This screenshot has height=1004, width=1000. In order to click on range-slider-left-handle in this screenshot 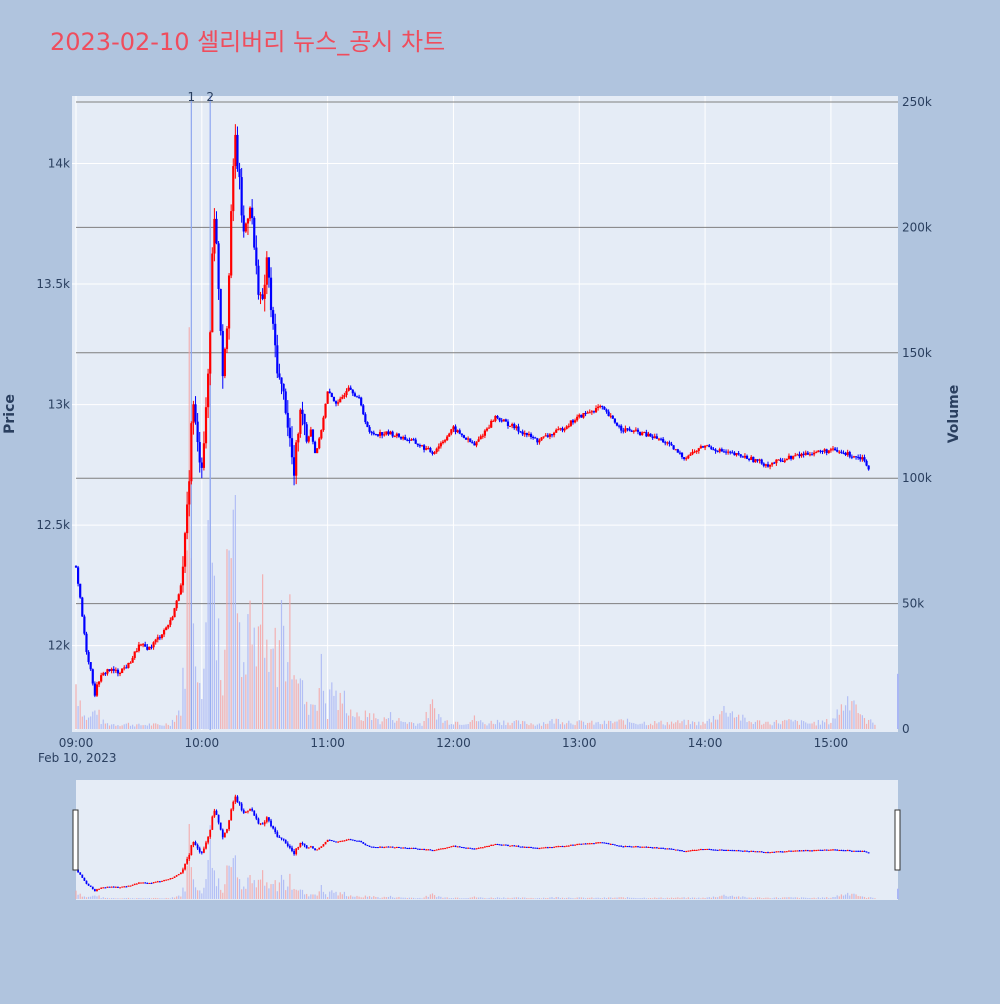, I will do `click(75, 840)`.